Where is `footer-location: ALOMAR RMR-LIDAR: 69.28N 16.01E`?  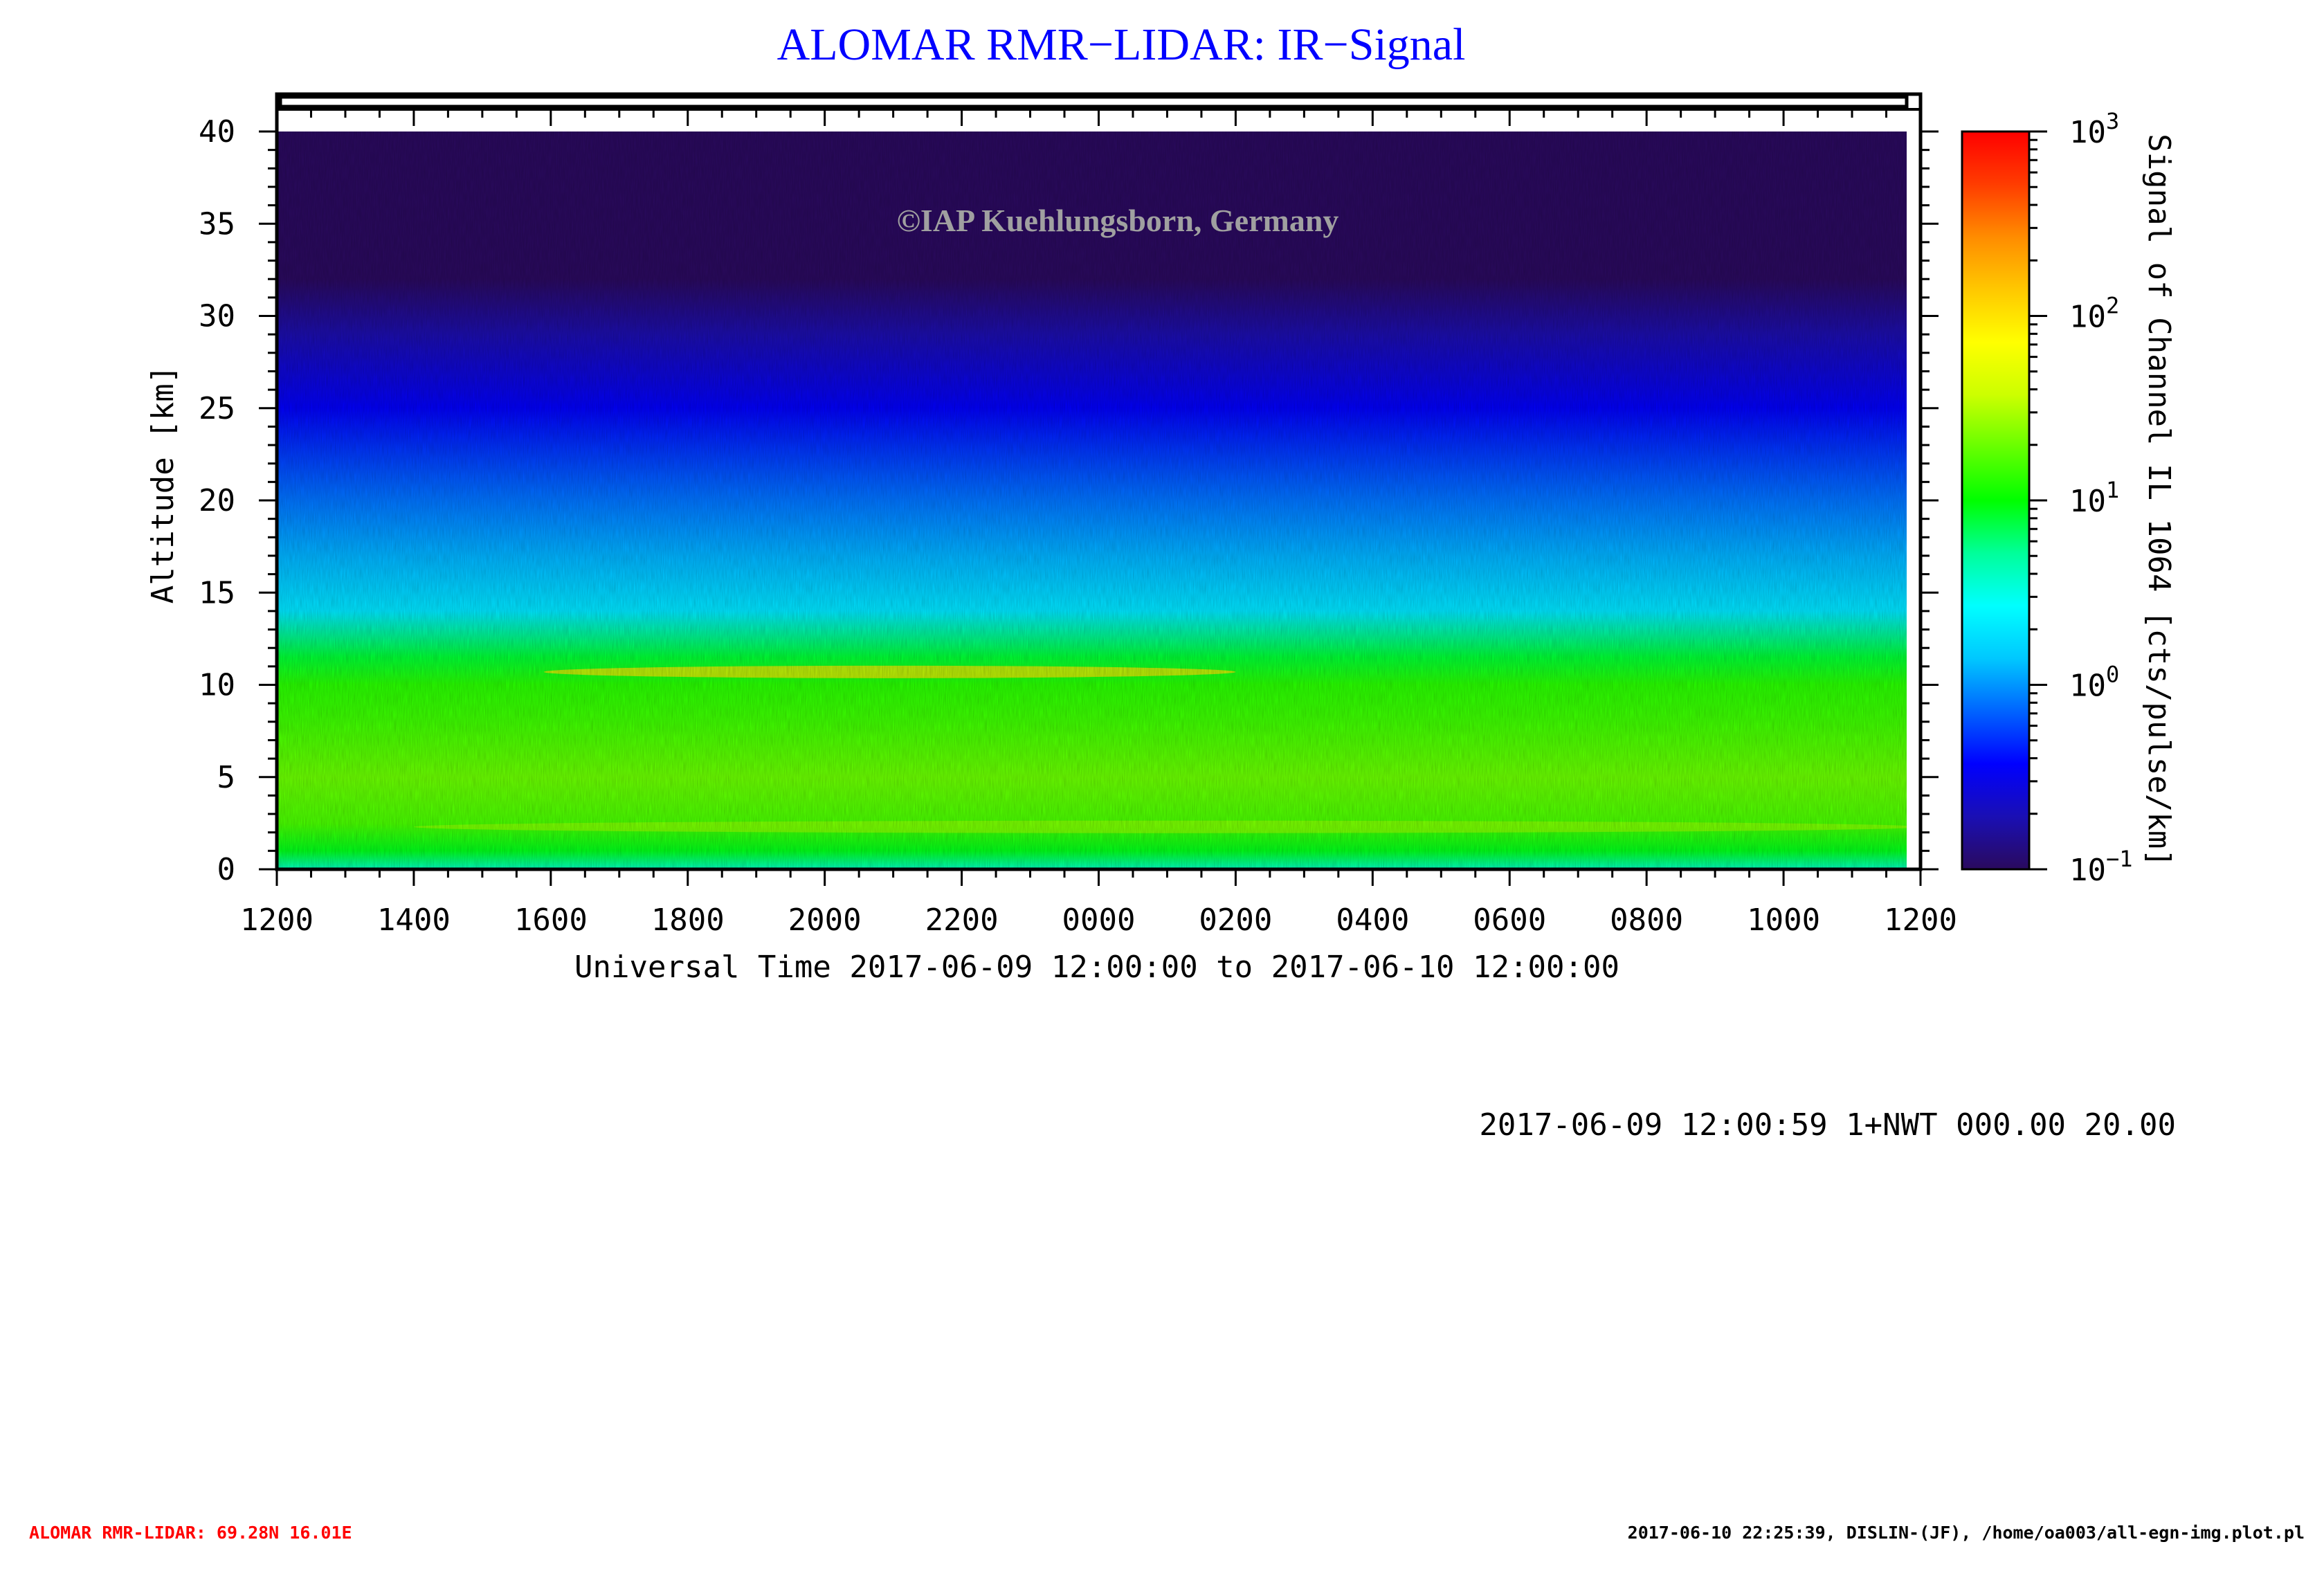 footer-location: ALOMAR RMR-LIDAR: 69.28N 16.01E is located at coordinates (190, 1533).